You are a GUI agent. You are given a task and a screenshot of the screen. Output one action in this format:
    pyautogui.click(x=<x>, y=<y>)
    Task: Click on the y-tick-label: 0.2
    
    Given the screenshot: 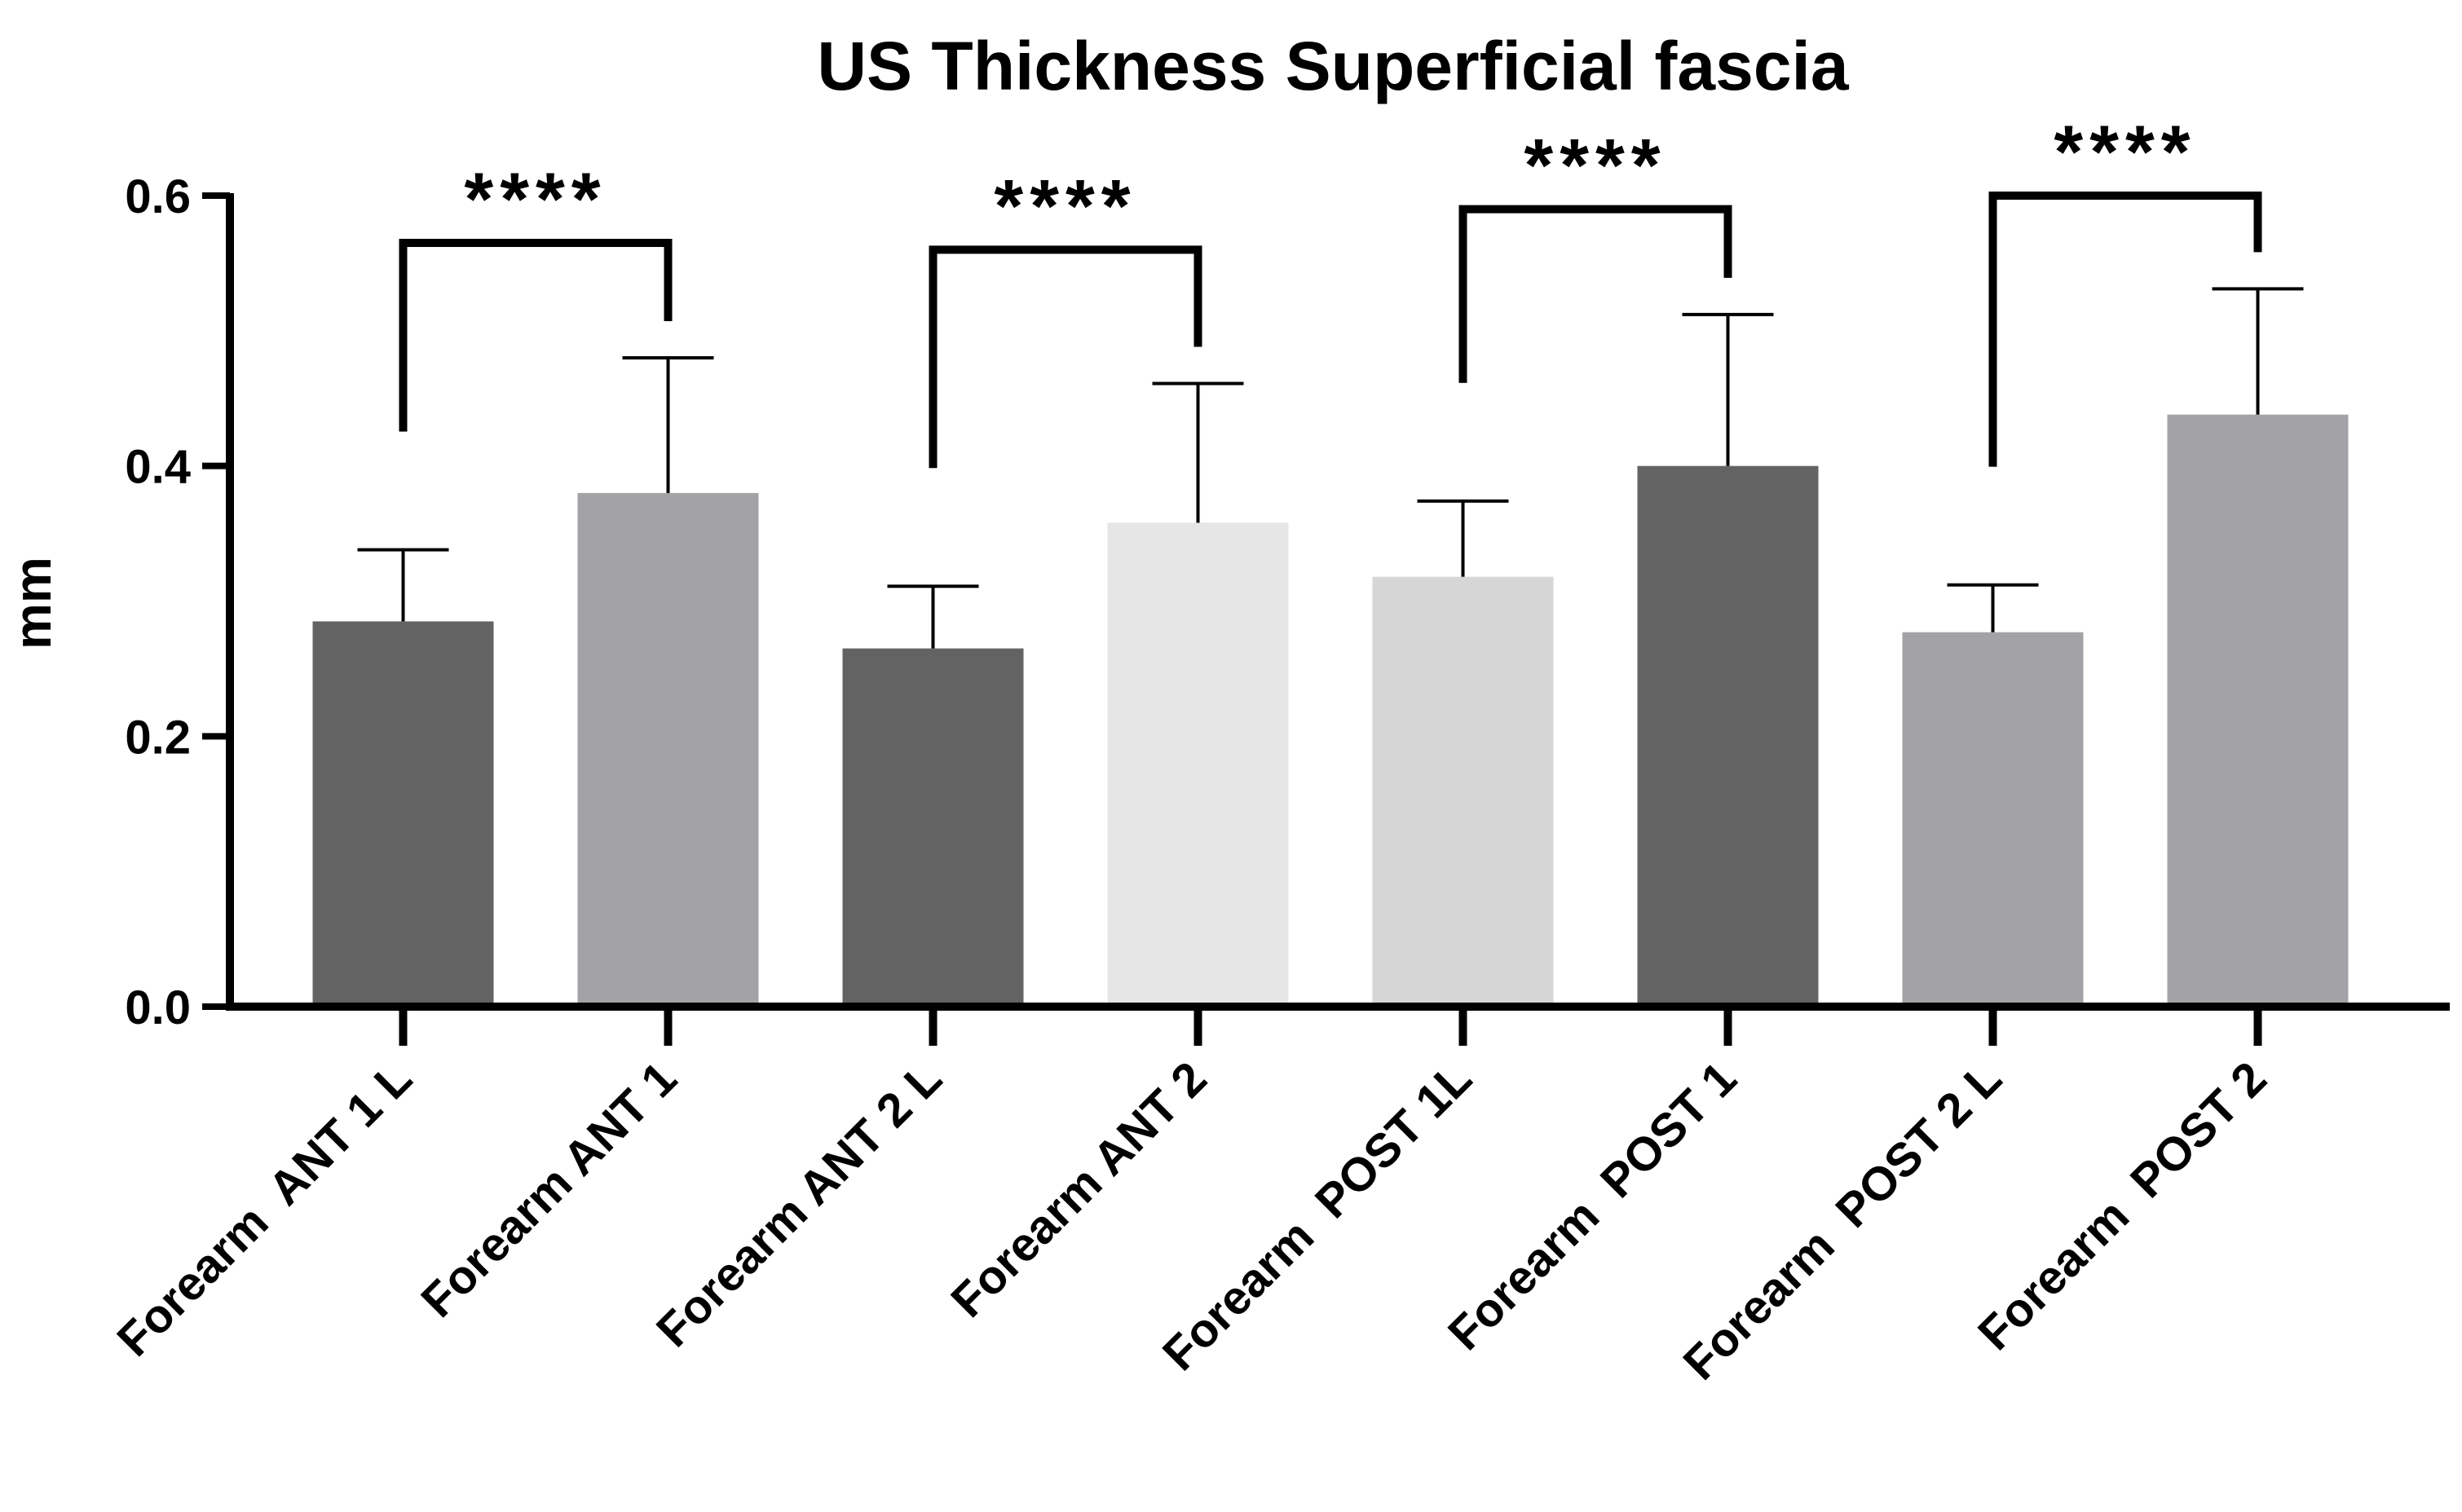 What is the action you would take?
    pyautogui.click(x=158, y=737)
    